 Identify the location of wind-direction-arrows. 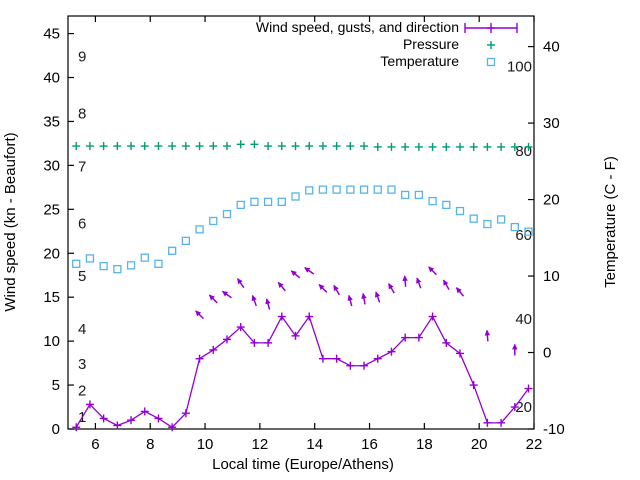
(356, 311).